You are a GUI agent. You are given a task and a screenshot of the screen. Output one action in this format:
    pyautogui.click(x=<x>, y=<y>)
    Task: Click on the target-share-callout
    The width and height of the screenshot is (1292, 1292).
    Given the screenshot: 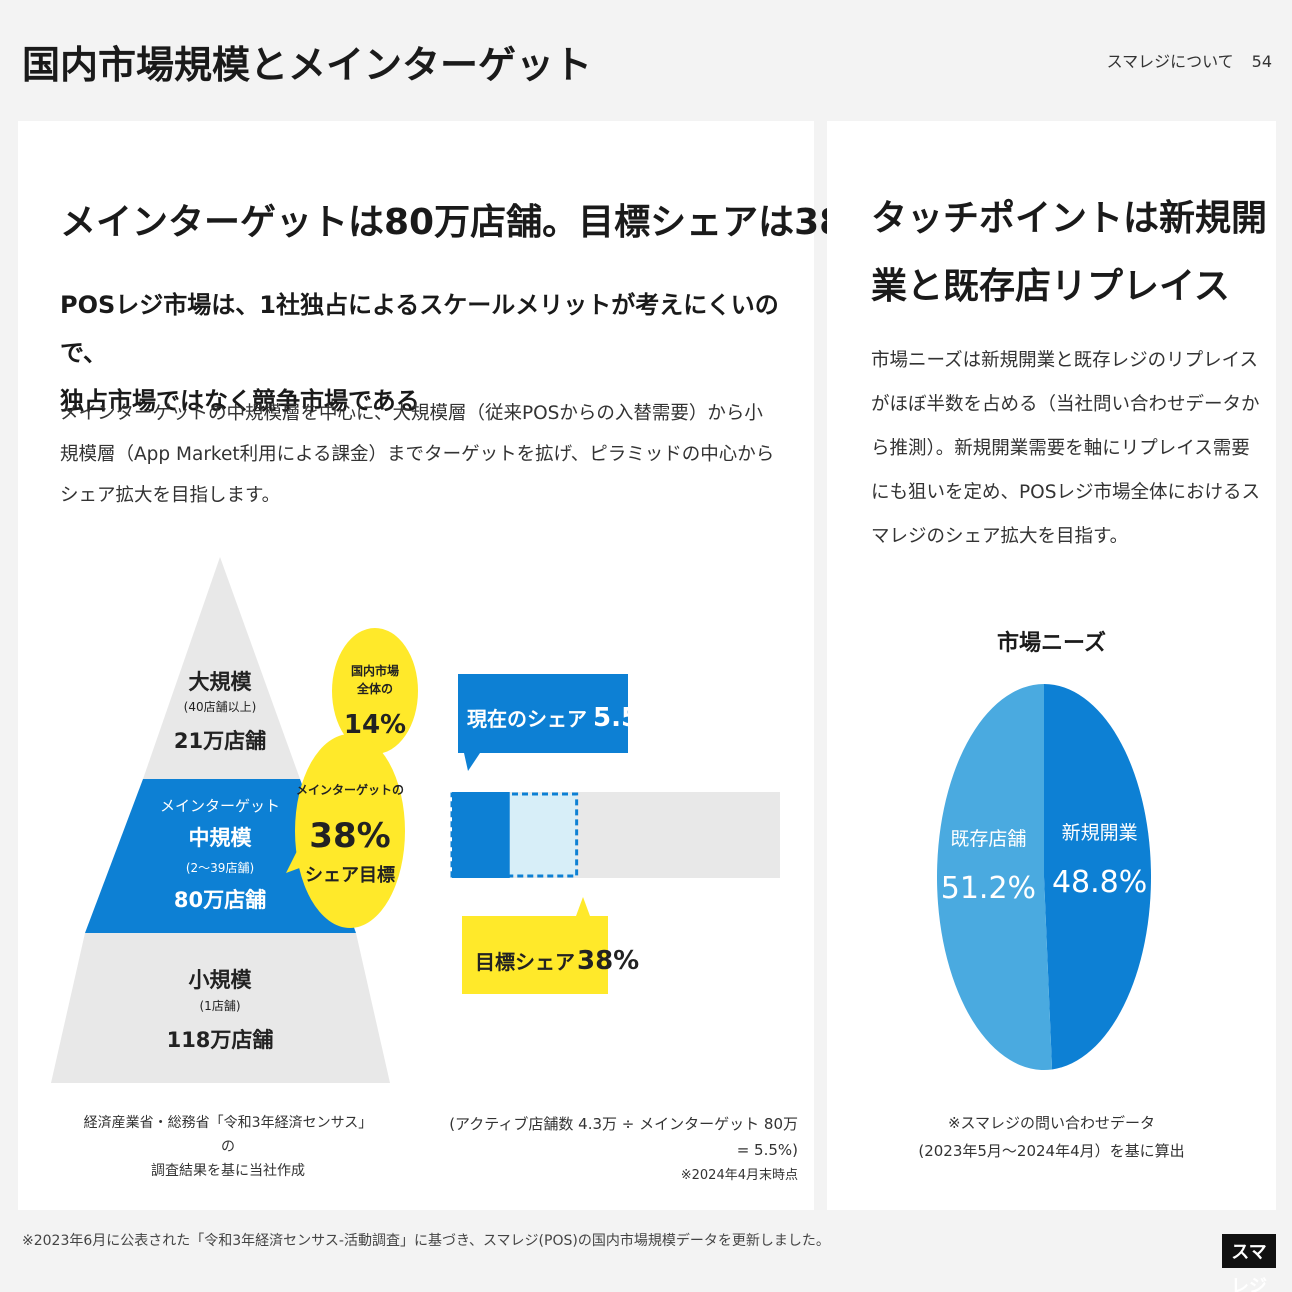 What is the action you would take?
    pyautogui.click(x=535, y=955)
    